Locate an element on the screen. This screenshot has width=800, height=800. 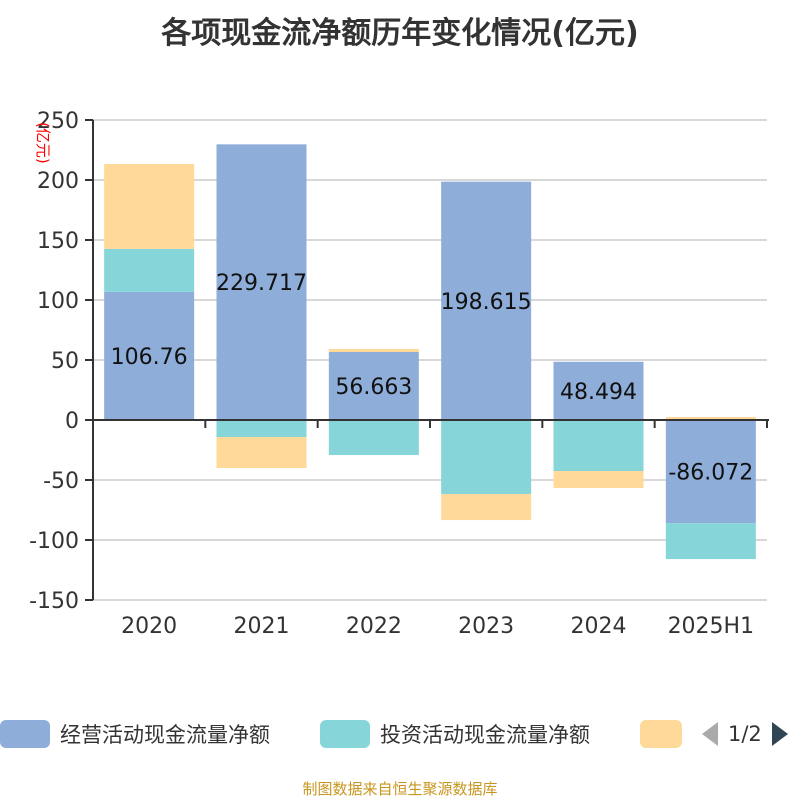
legend-item-operating: 经营活动现金流量净额 is located at coordinates (135, 734).